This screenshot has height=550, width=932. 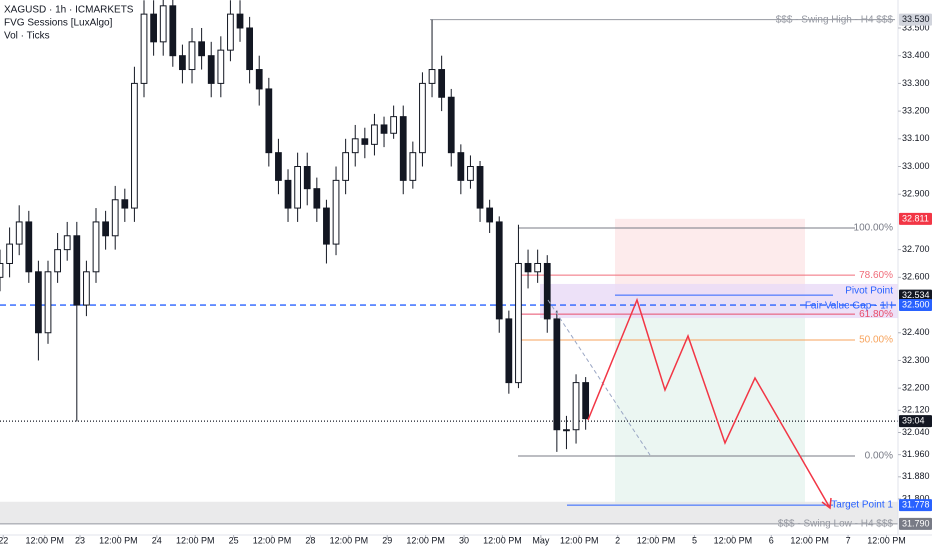 I want to click on y-tick-label: 32.300, so click(x=916, y=360).